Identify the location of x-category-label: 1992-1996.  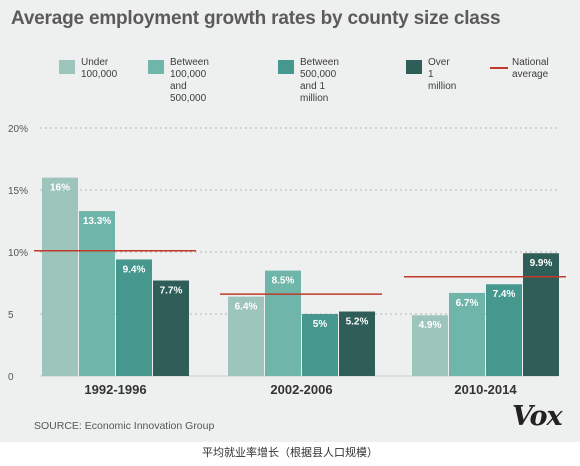
(115, 389).